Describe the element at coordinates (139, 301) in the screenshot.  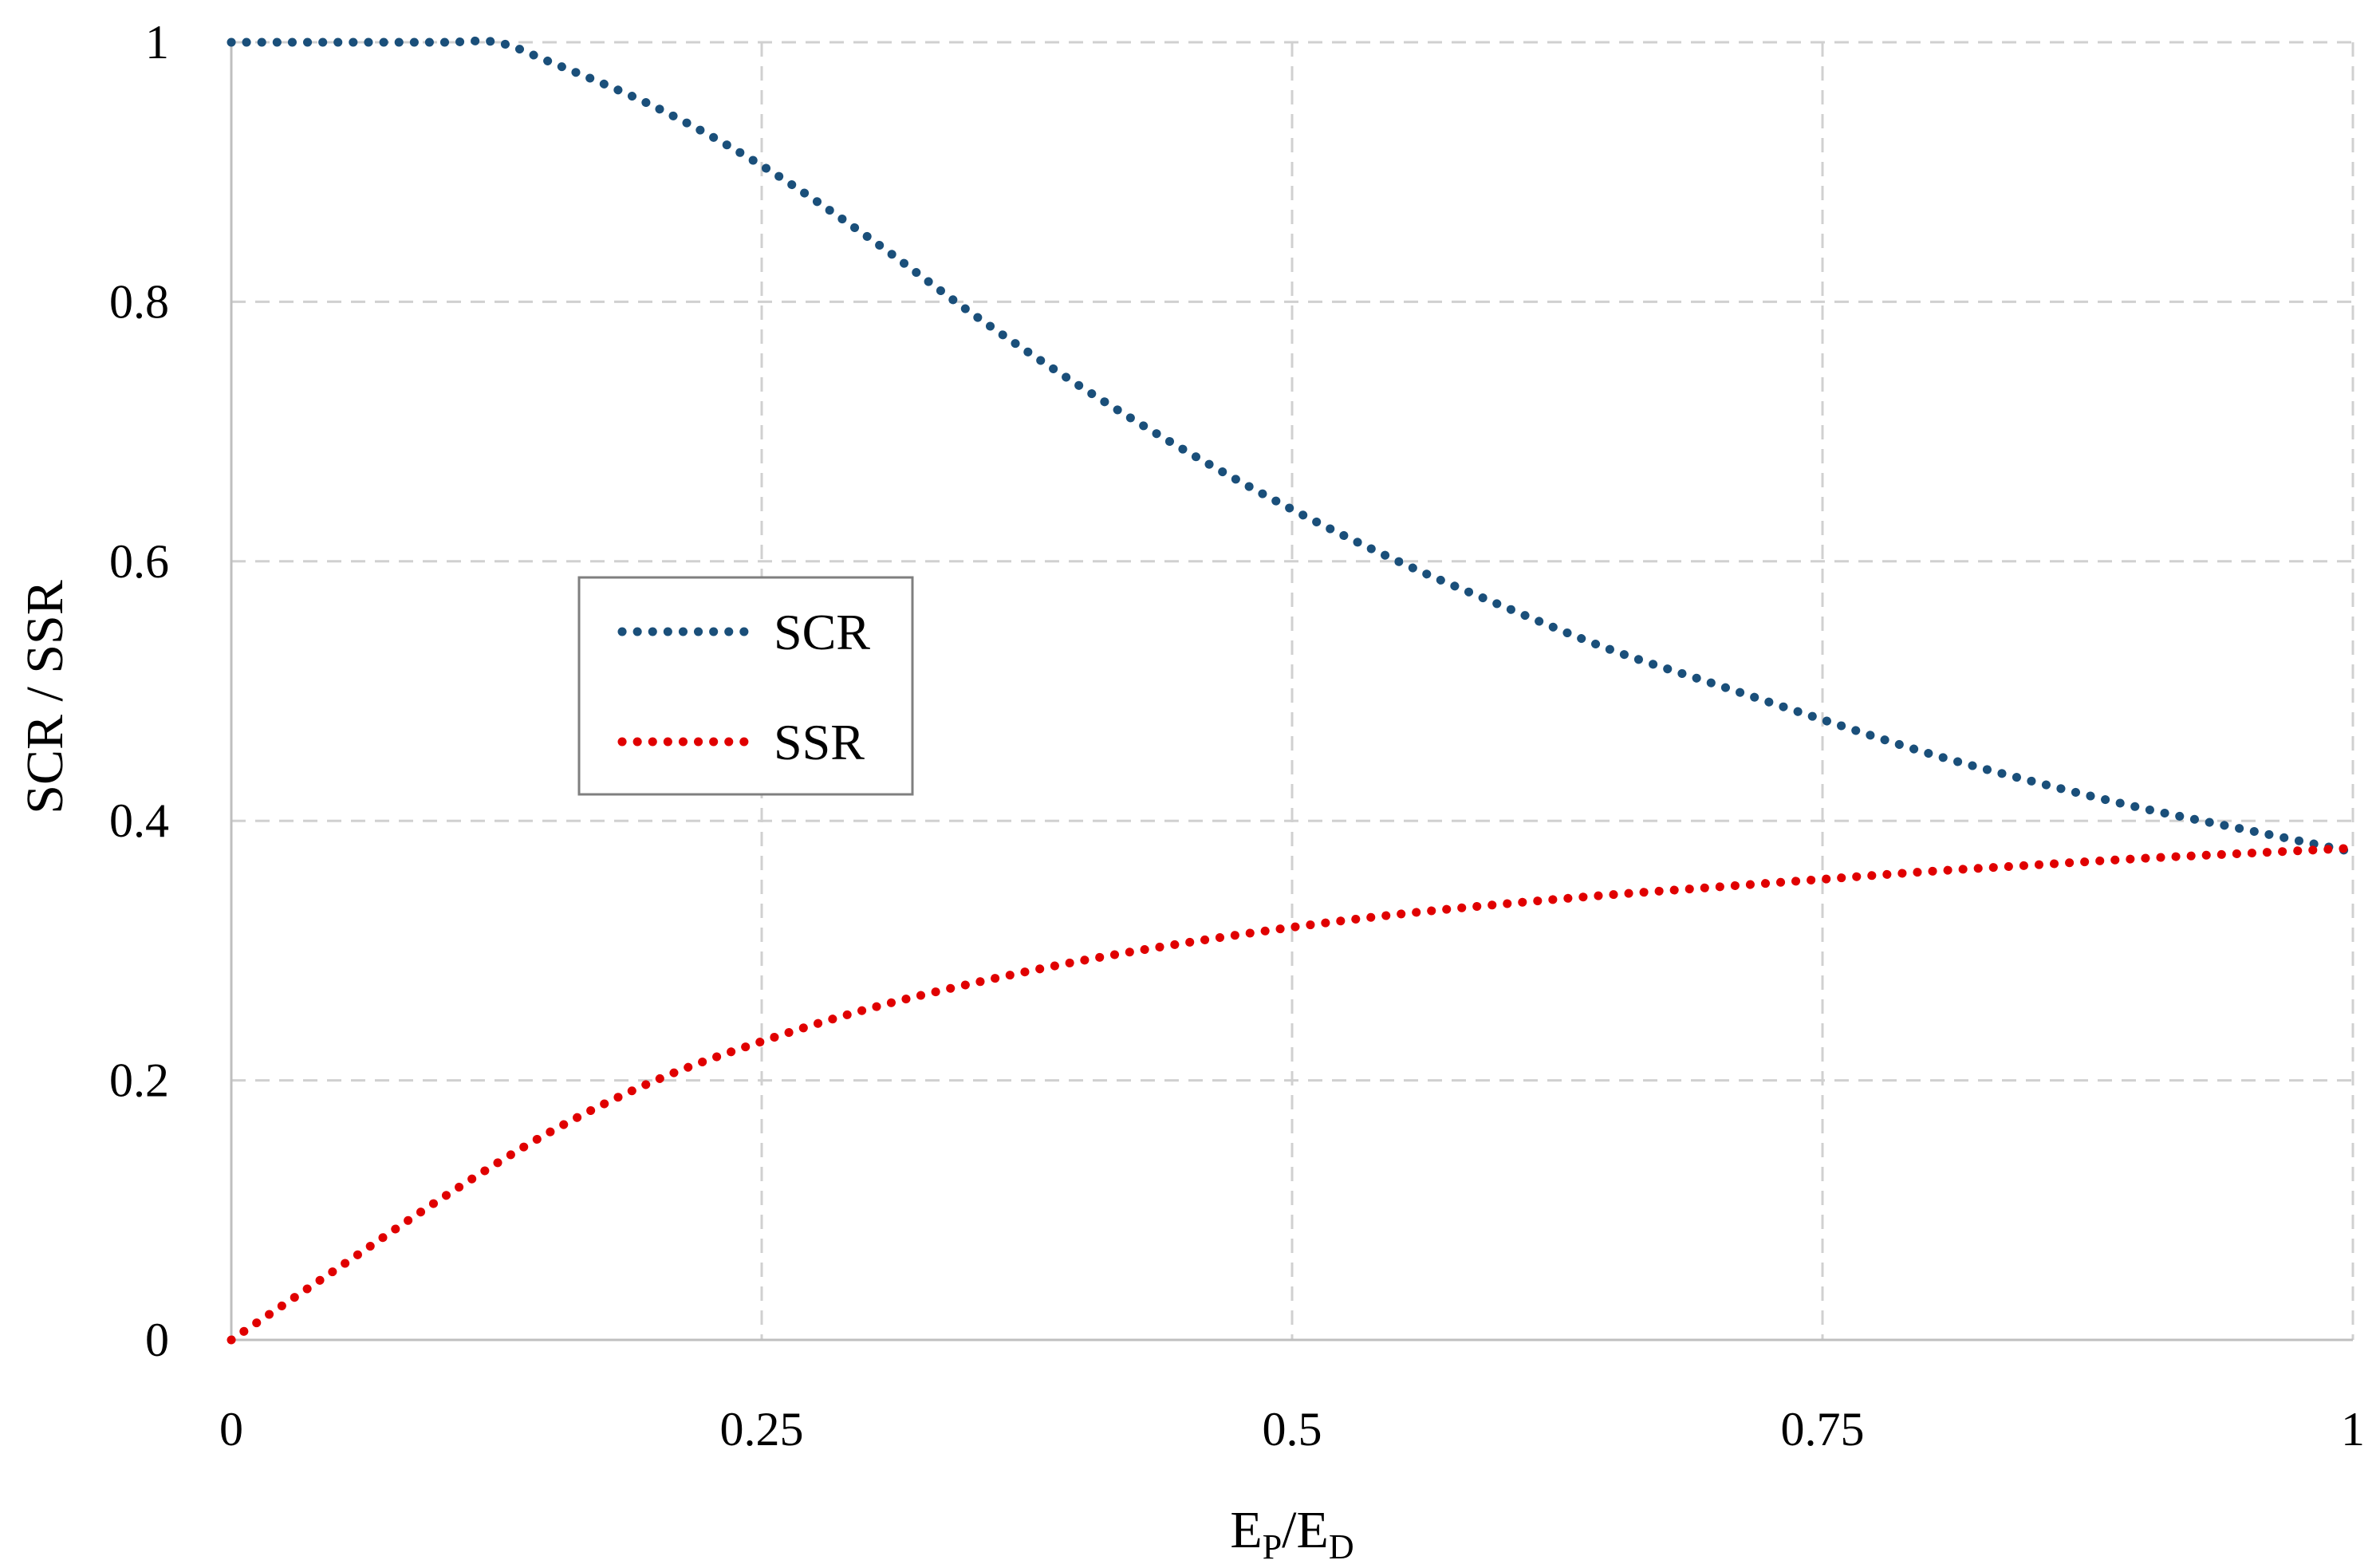
I see `y-tick-label: 0.8` at that location.